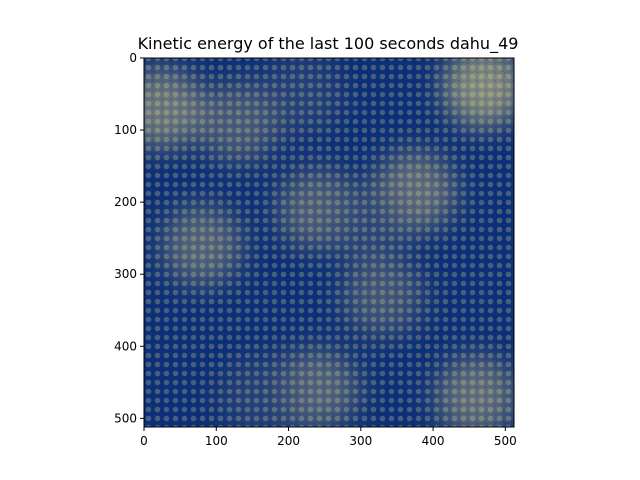 This screenshot has width=640, height=480. What do you see at coordinates (505, 441) in the screenshot?
I see `x-tick-label: 500` at bounding box center [505, 441].